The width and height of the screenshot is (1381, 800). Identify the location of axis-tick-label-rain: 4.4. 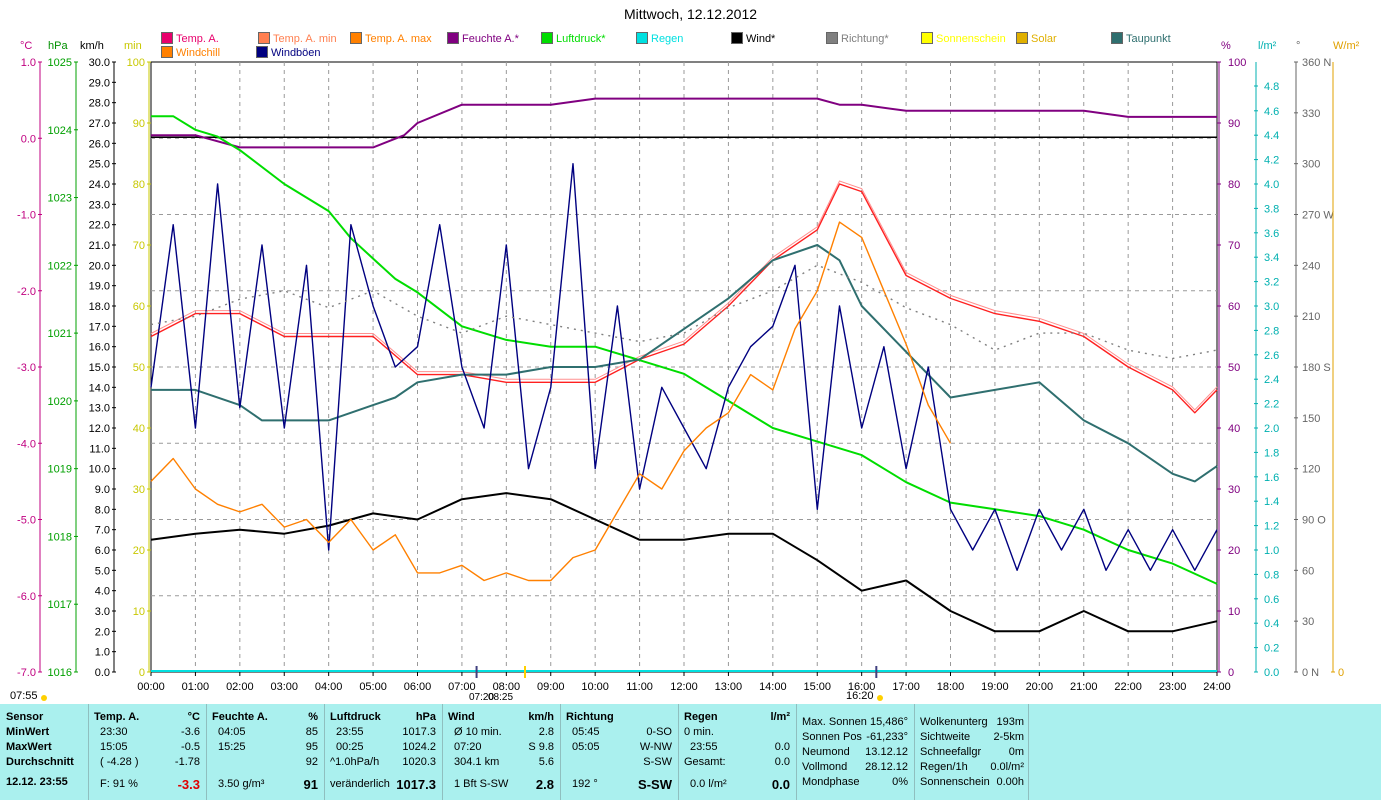
(1271, 136).